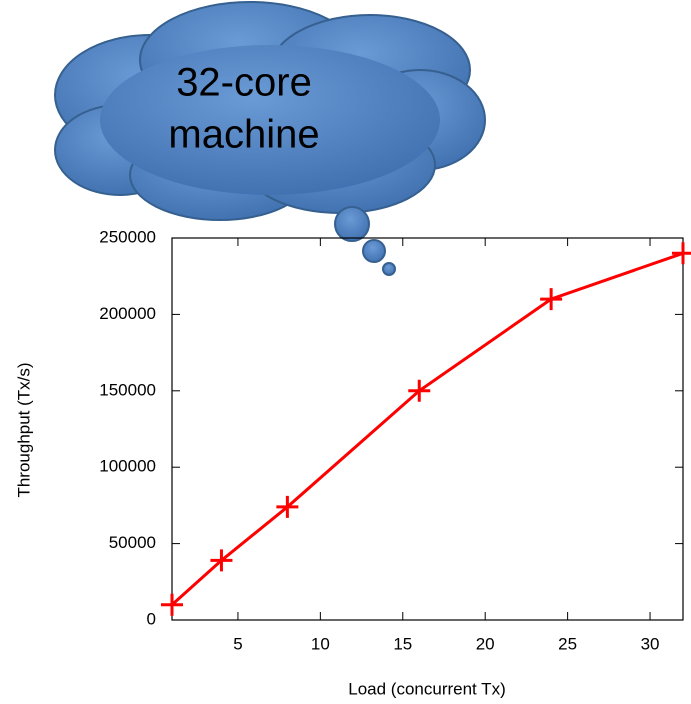  Describe the element at coordinates (567, 643) in the screenshot. I see `x-tick-label: 25` at that location.